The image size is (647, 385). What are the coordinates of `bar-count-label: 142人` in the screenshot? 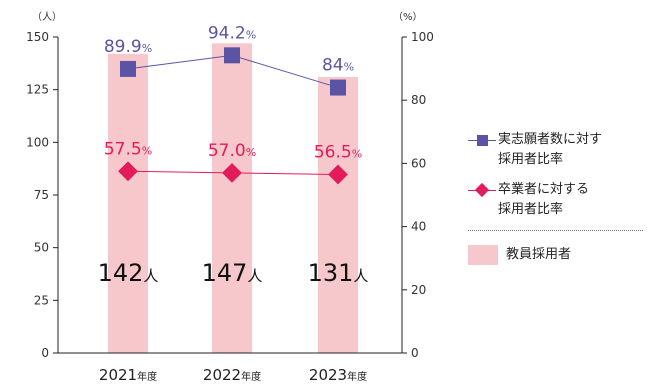 It's located at (128, 273).